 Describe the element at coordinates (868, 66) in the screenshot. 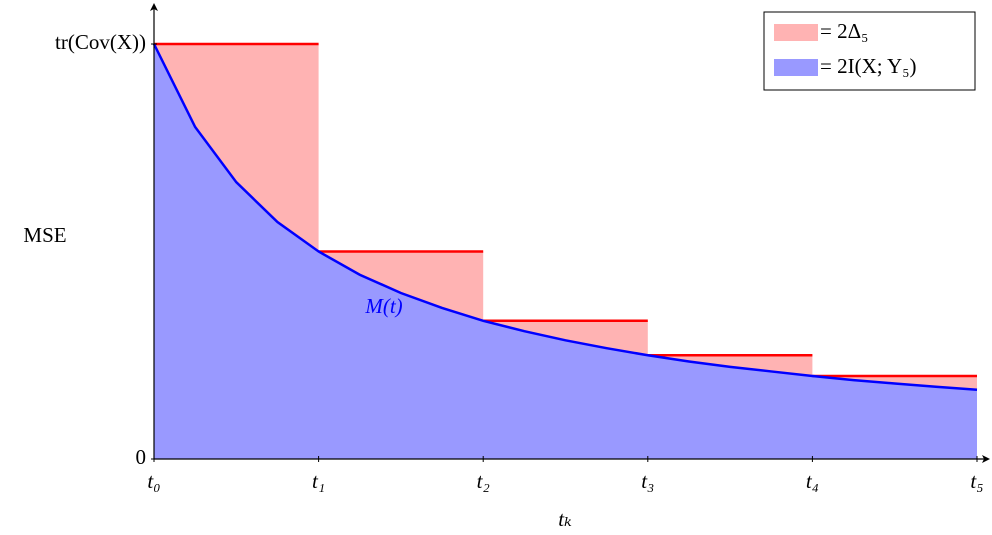

I see `legend-label: = 2I(X; Y₅)` at that location.